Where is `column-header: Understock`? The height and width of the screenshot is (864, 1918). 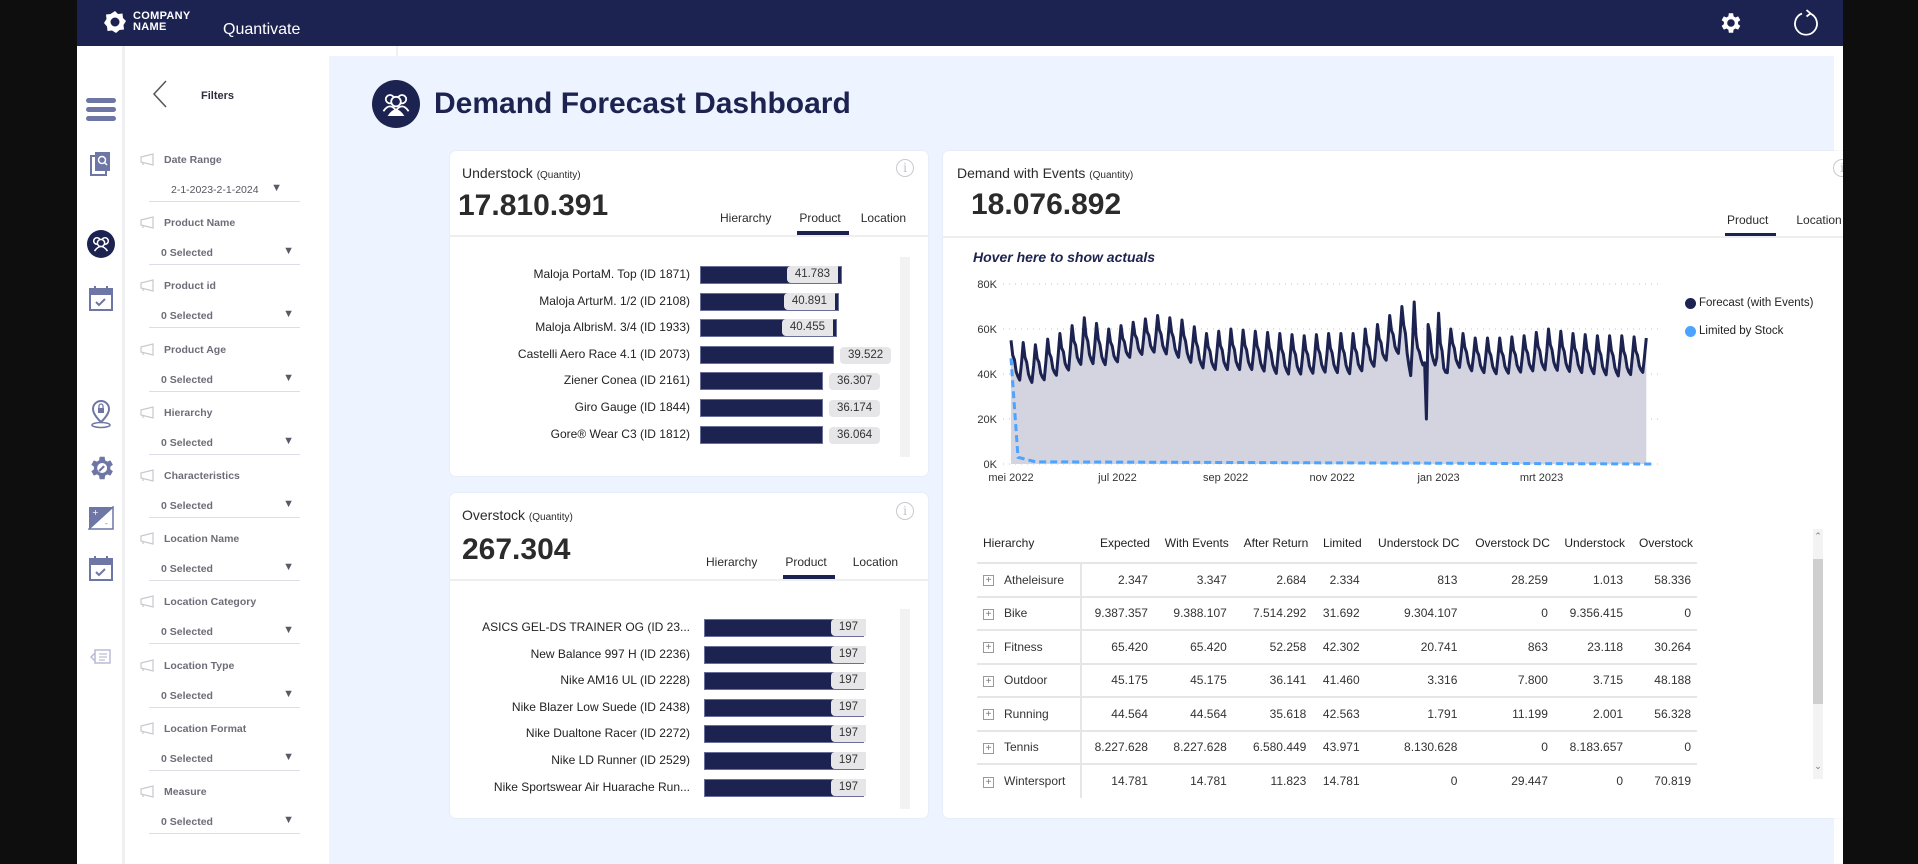
column-header: Understock is located at coordinates (1595, 542).